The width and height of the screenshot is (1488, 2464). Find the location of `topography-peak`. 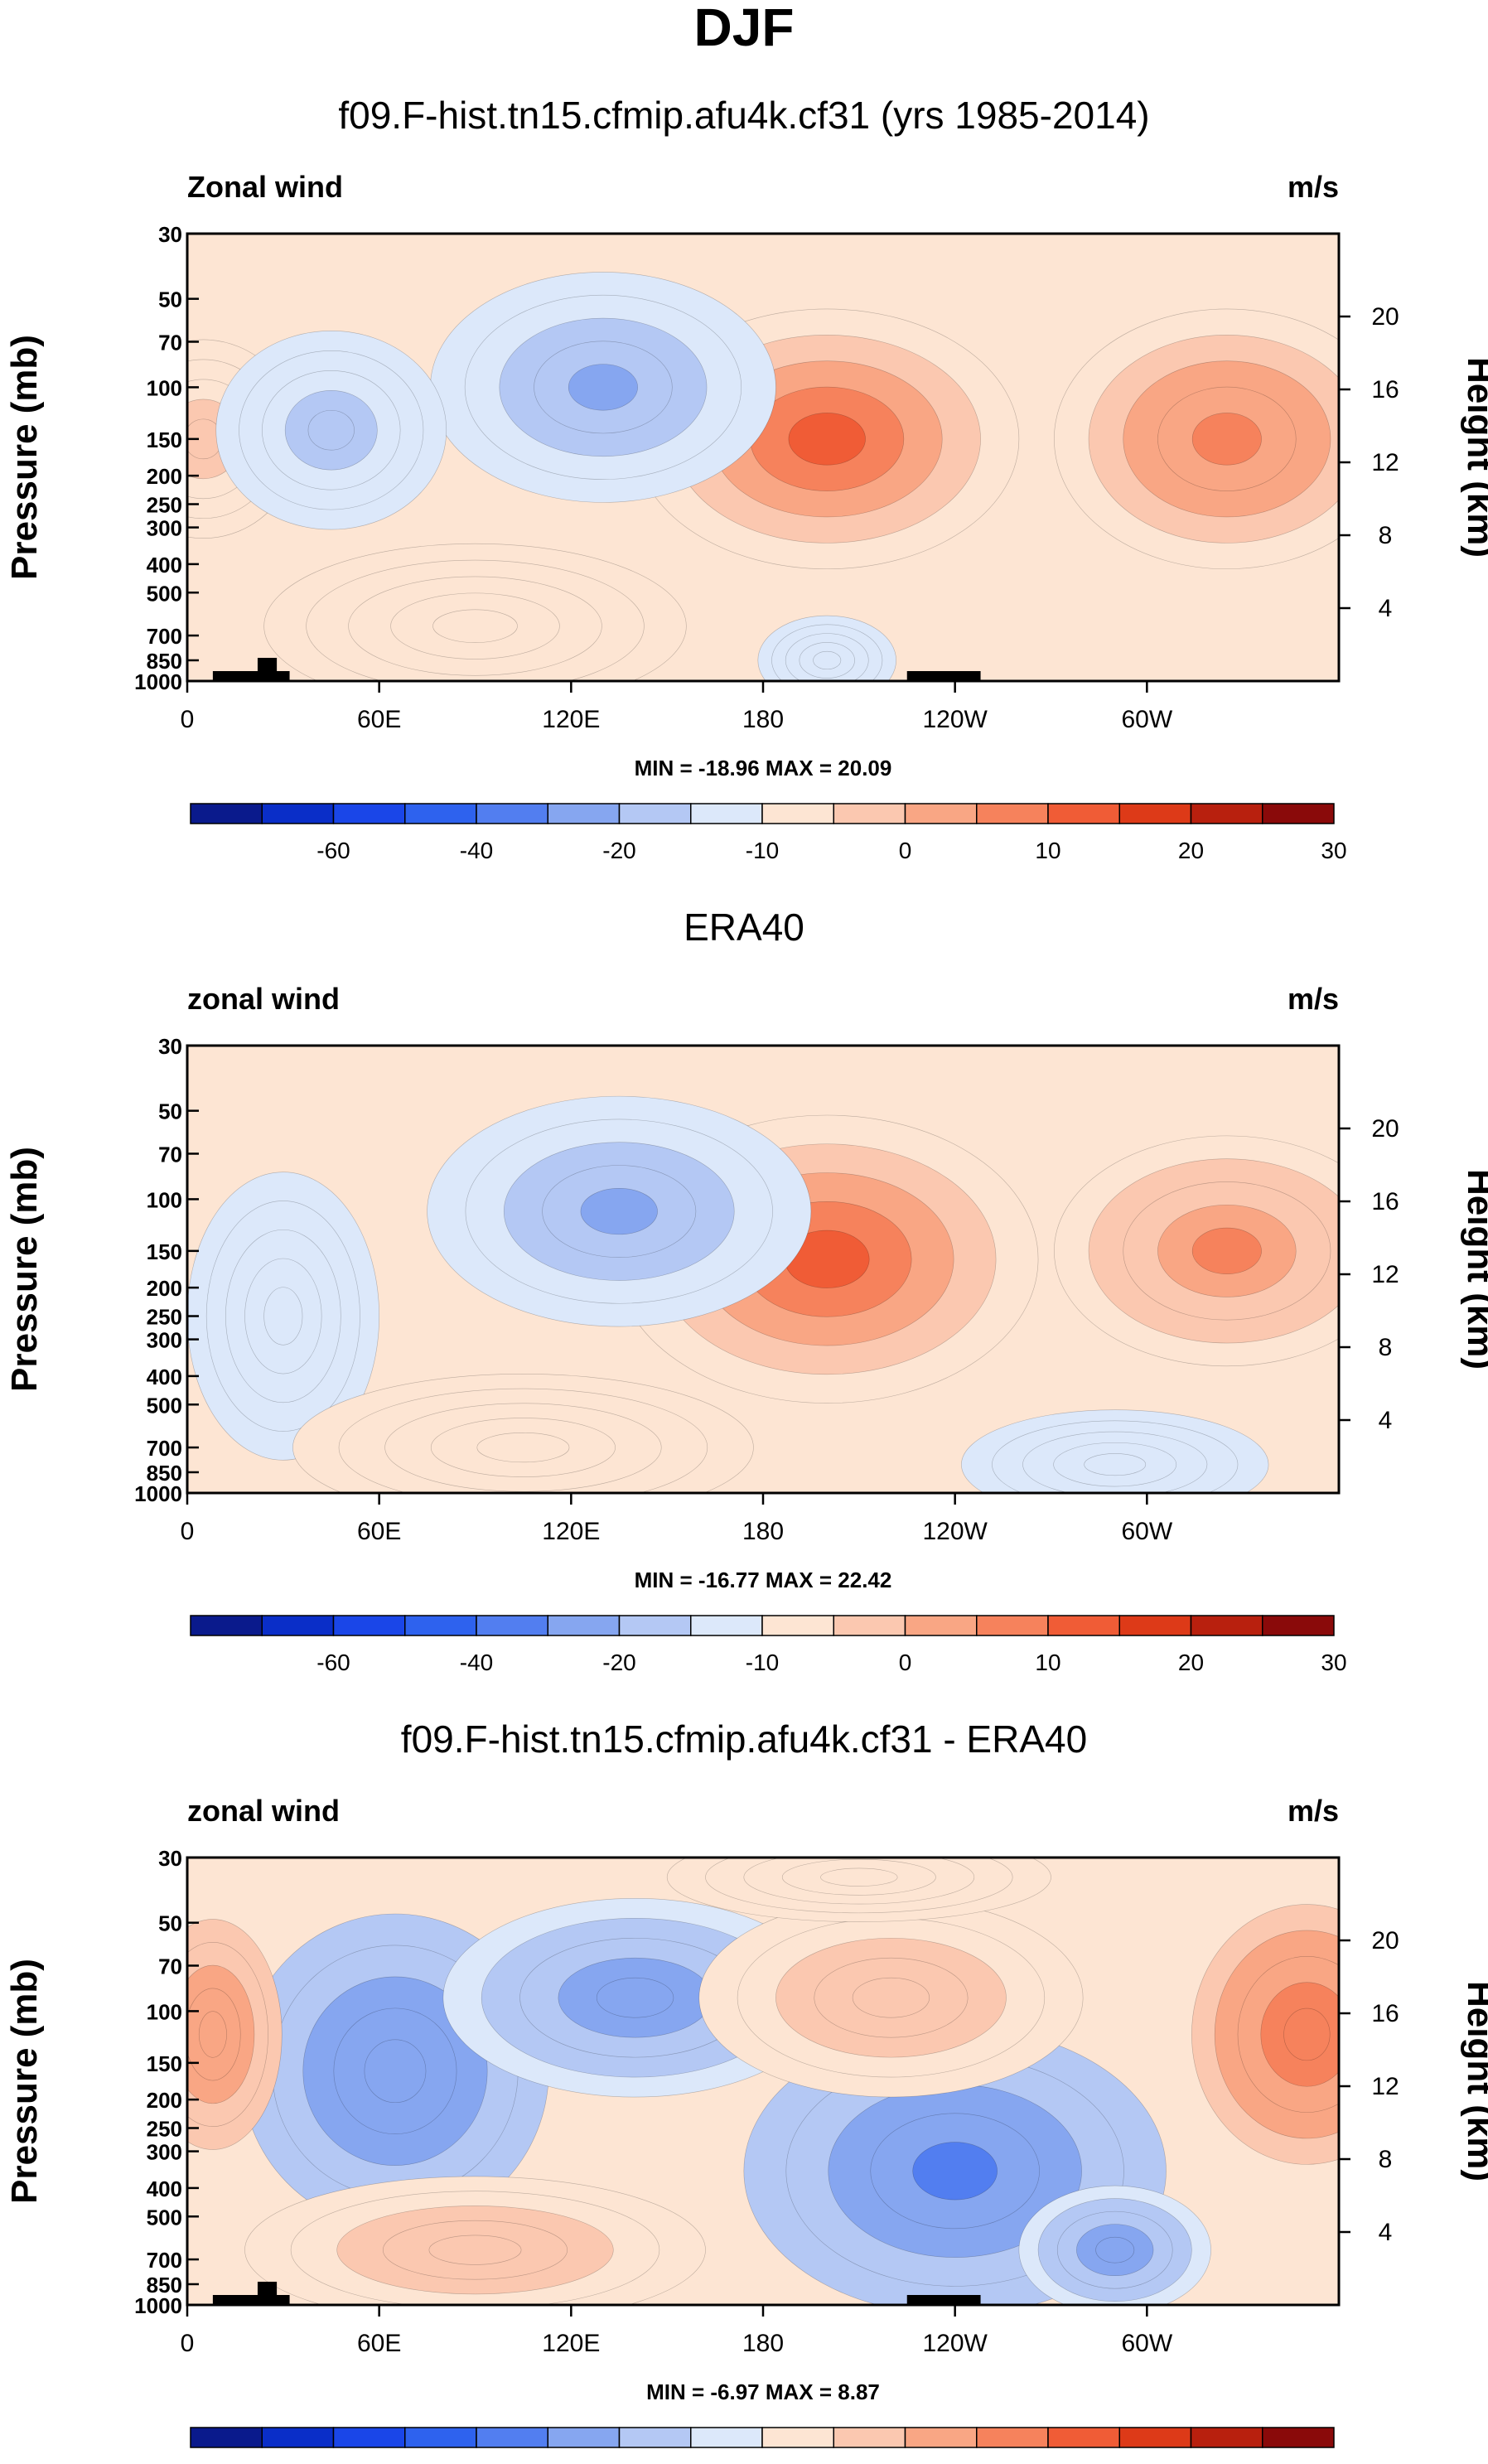

topography-peak is located at coordinates (267, 664).